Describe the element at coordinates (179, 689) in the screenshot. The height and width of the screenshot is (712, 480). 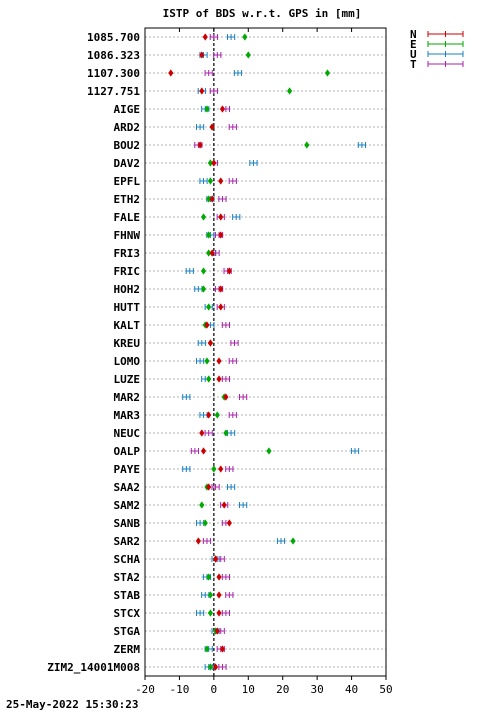
I see `x-tick-label: -10` at that location.